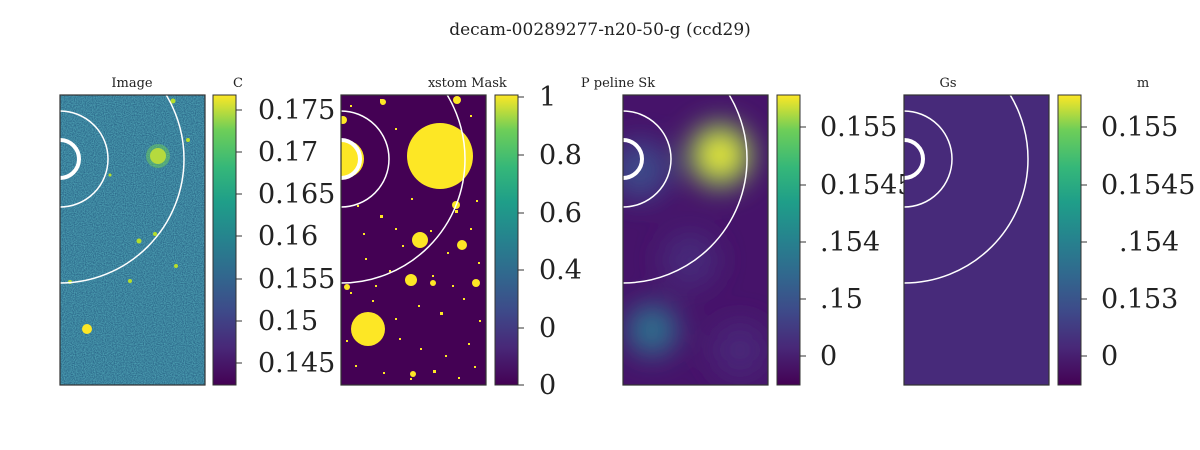  What do you see at coordinates (695, 240) in the screenshot?
I see `panel-pipeline-sky-frame` at bounding box center [695, 240].